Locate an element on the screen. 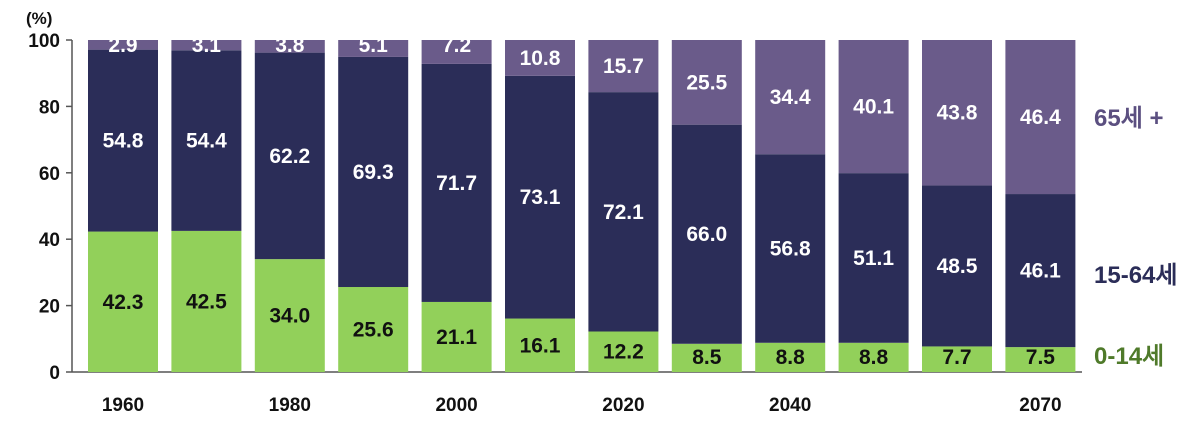  data-label: 16.1 is located at coordinates (540, 345).